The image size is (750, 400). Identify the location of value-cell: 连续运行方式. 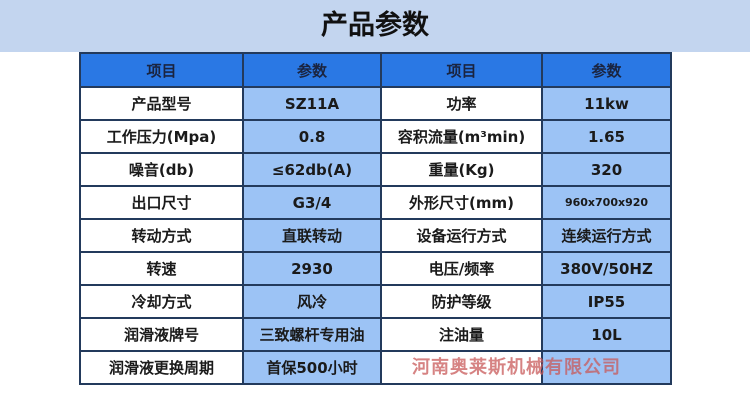
(606, 235).